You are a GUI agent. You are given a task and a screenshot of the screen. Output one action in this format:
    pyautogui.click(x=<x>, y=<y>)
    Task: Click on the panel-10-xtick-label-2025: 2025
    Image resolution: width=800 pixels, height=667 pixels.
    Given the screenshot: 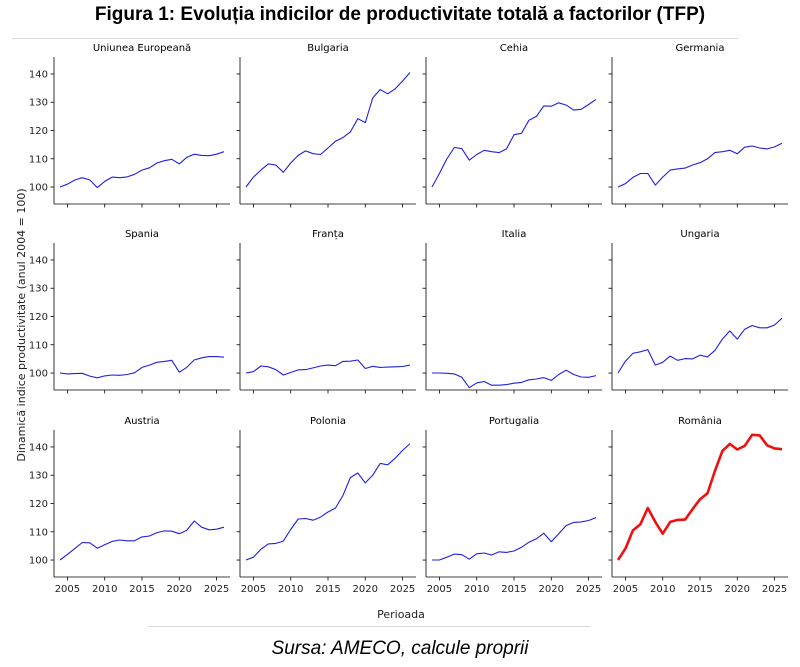 What is the action you would take?
    pyautogui.click(x=402, y=589)
    